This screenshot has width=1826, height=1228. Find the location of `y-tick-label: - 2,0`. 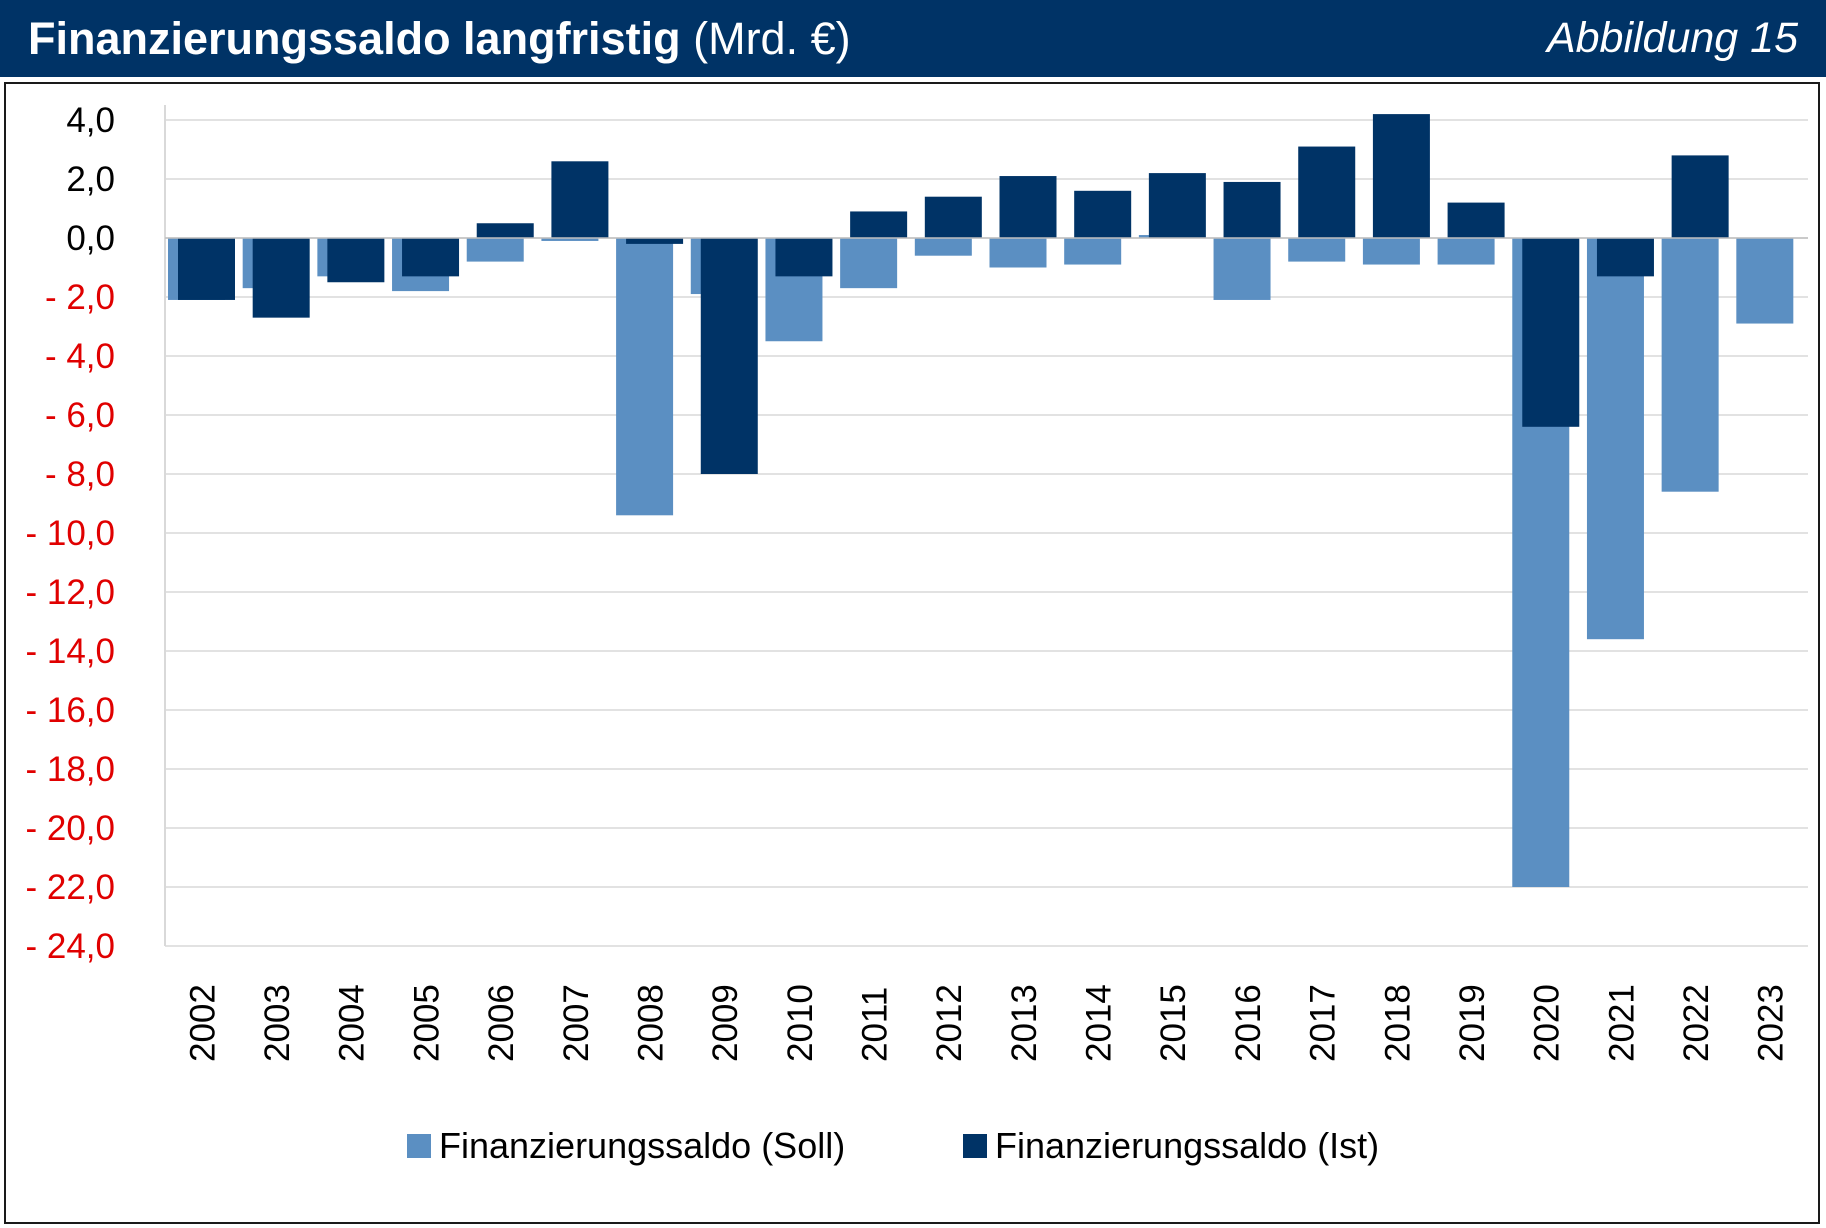

y-tick-label: - 2,0 is located at coordinates (80, 297).